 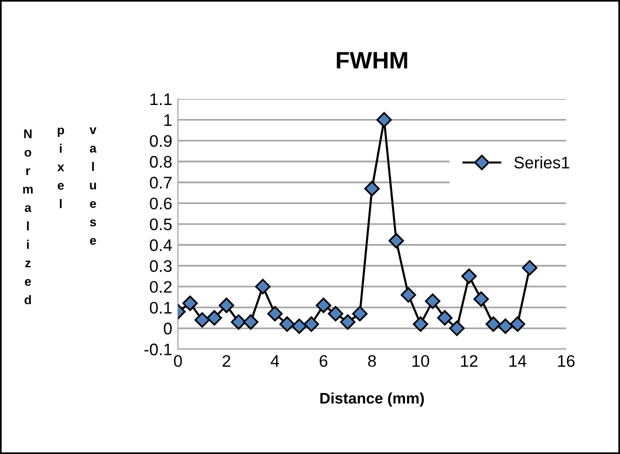 What do you see at coordinates (168, 328) in the screenshot?
I see `y-tick-label: 0` at bounding box center [168, 328].